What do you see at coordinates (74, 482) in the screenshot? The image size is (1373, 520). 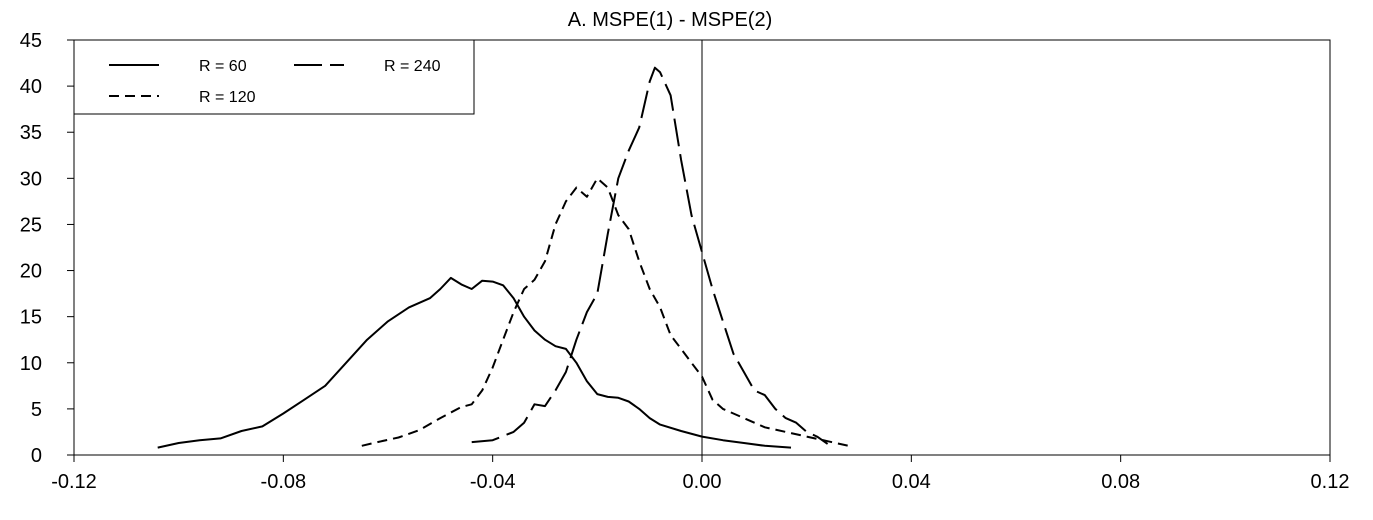 I see `x-tick-label: -0.12` at bounding box center [74, 482].